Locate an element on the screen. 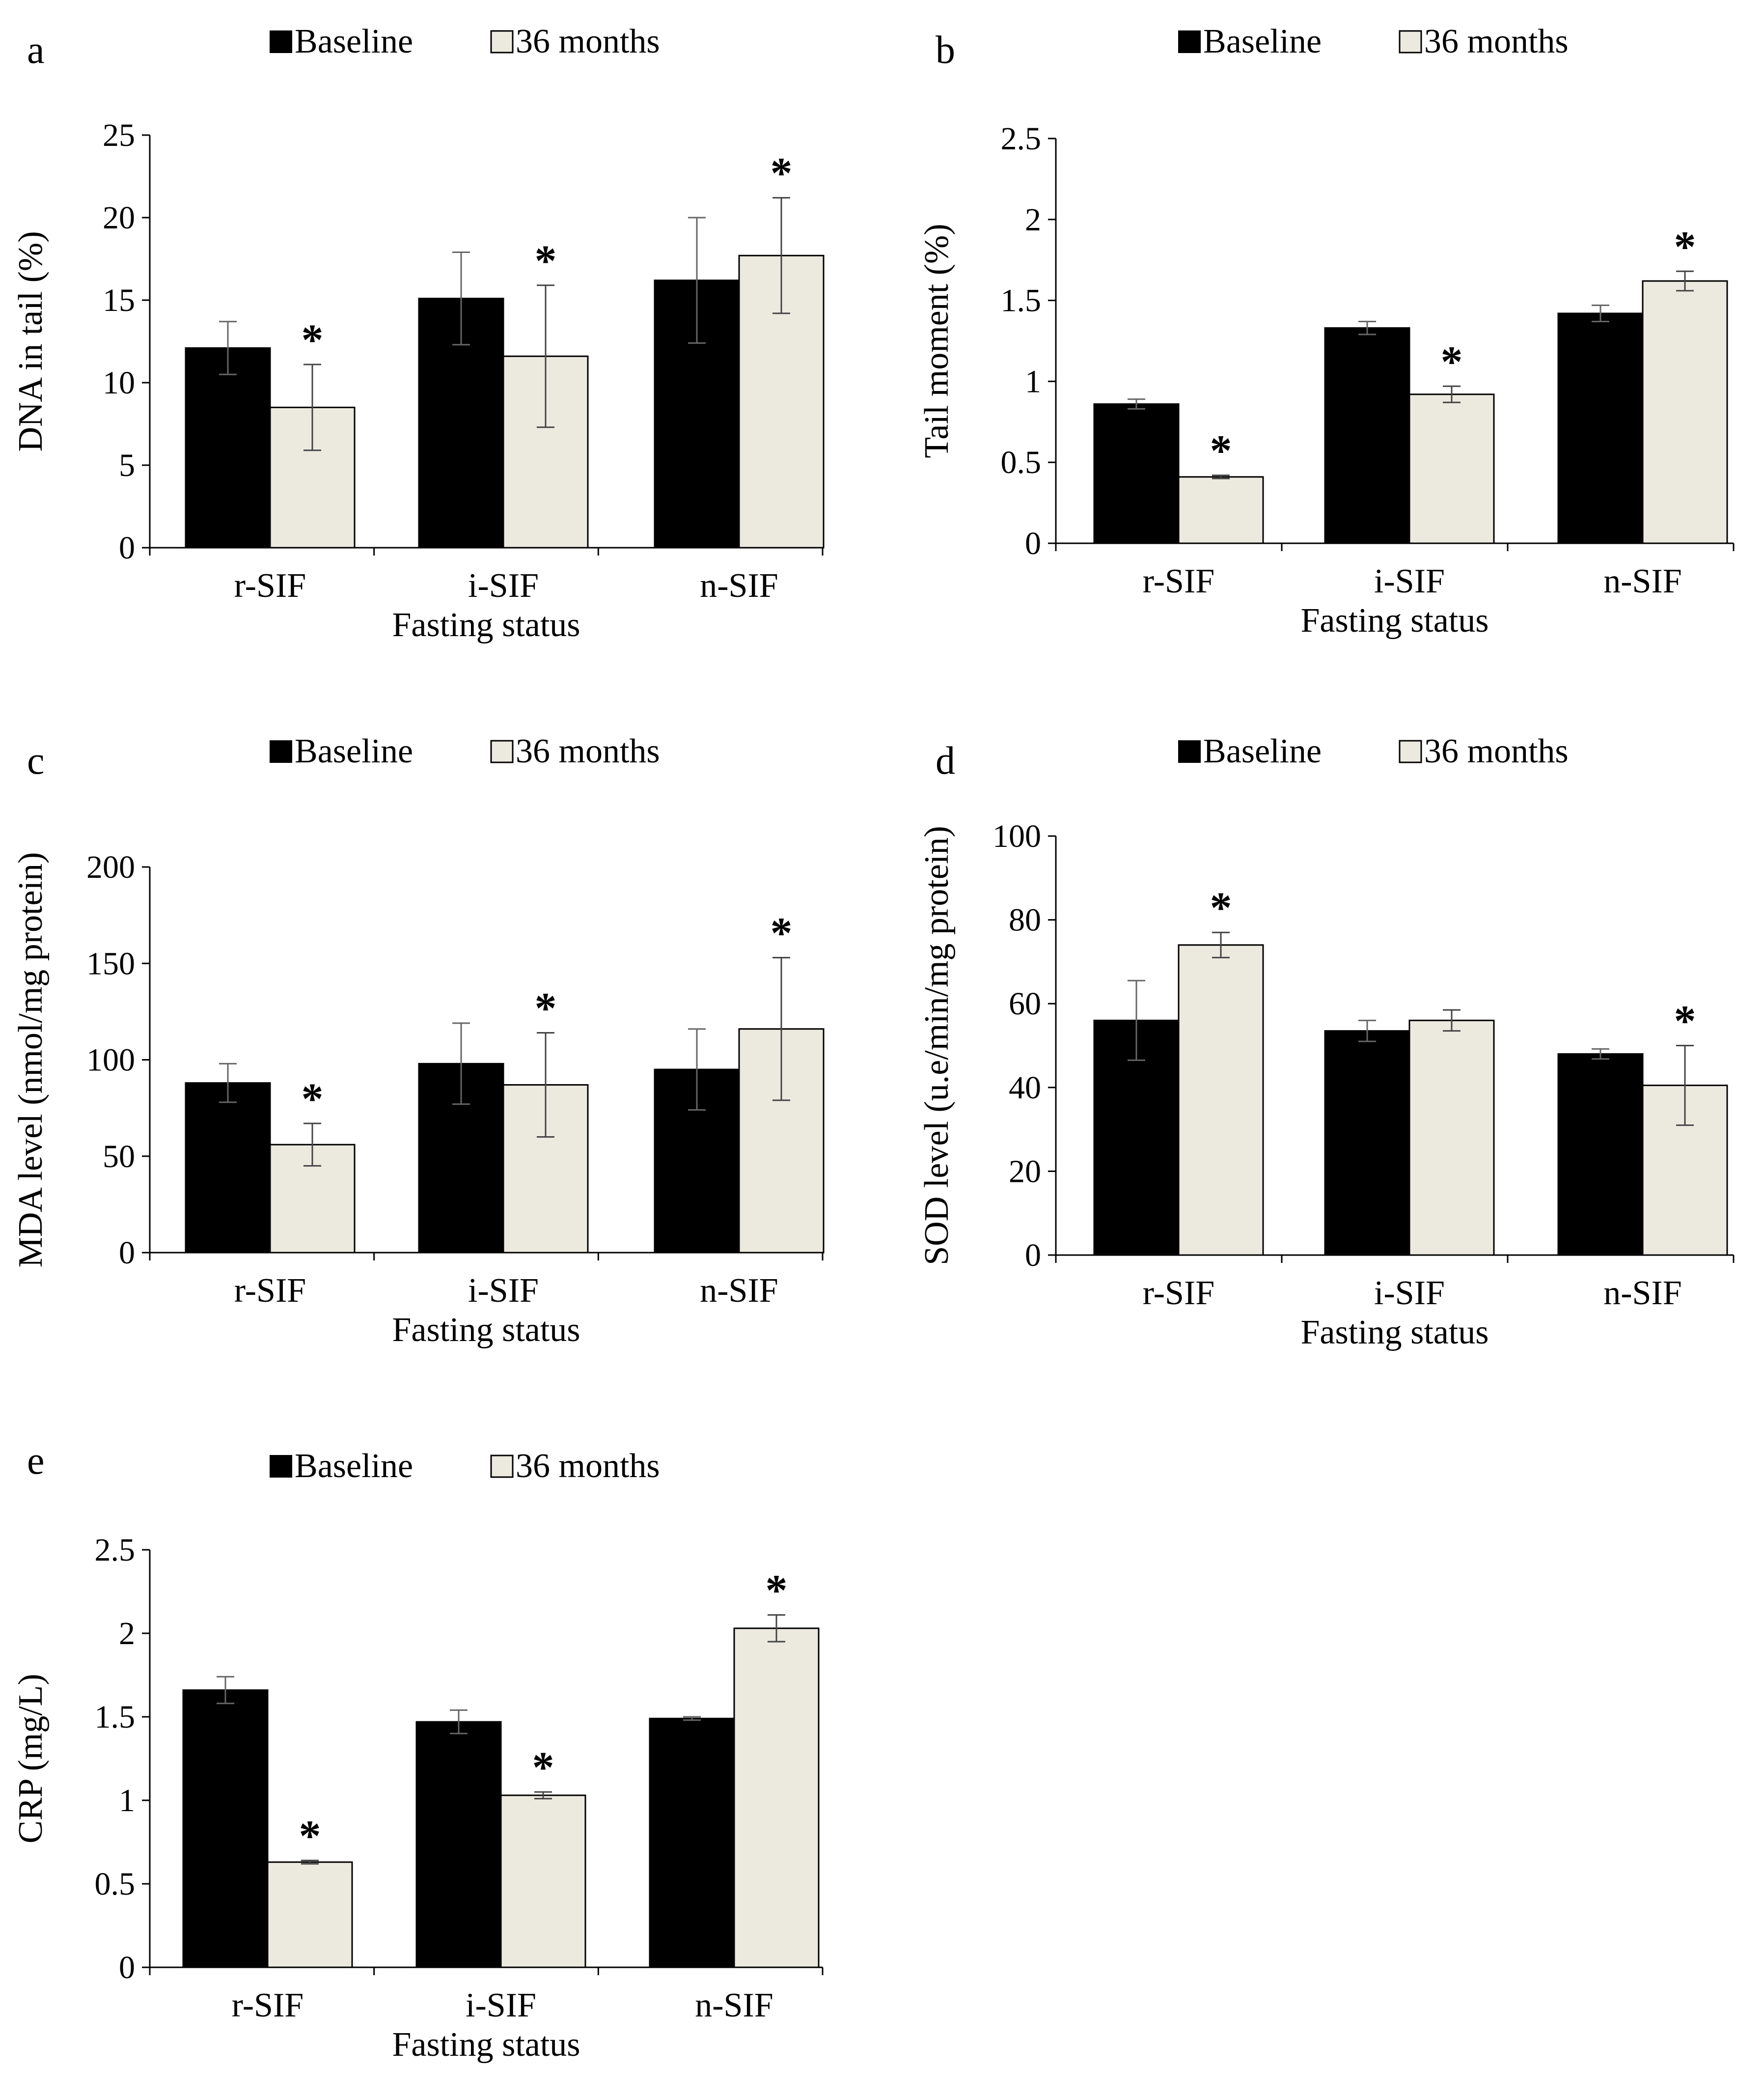  y-tick-label: 10 is located at coordinates (119, 383).